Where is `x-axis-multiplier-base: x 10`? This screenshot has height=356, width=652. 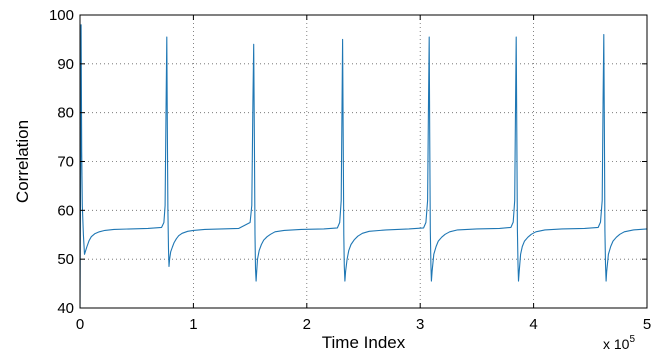 x-axis-multiplier-base: x 10 is located at coordinates (616, 344).